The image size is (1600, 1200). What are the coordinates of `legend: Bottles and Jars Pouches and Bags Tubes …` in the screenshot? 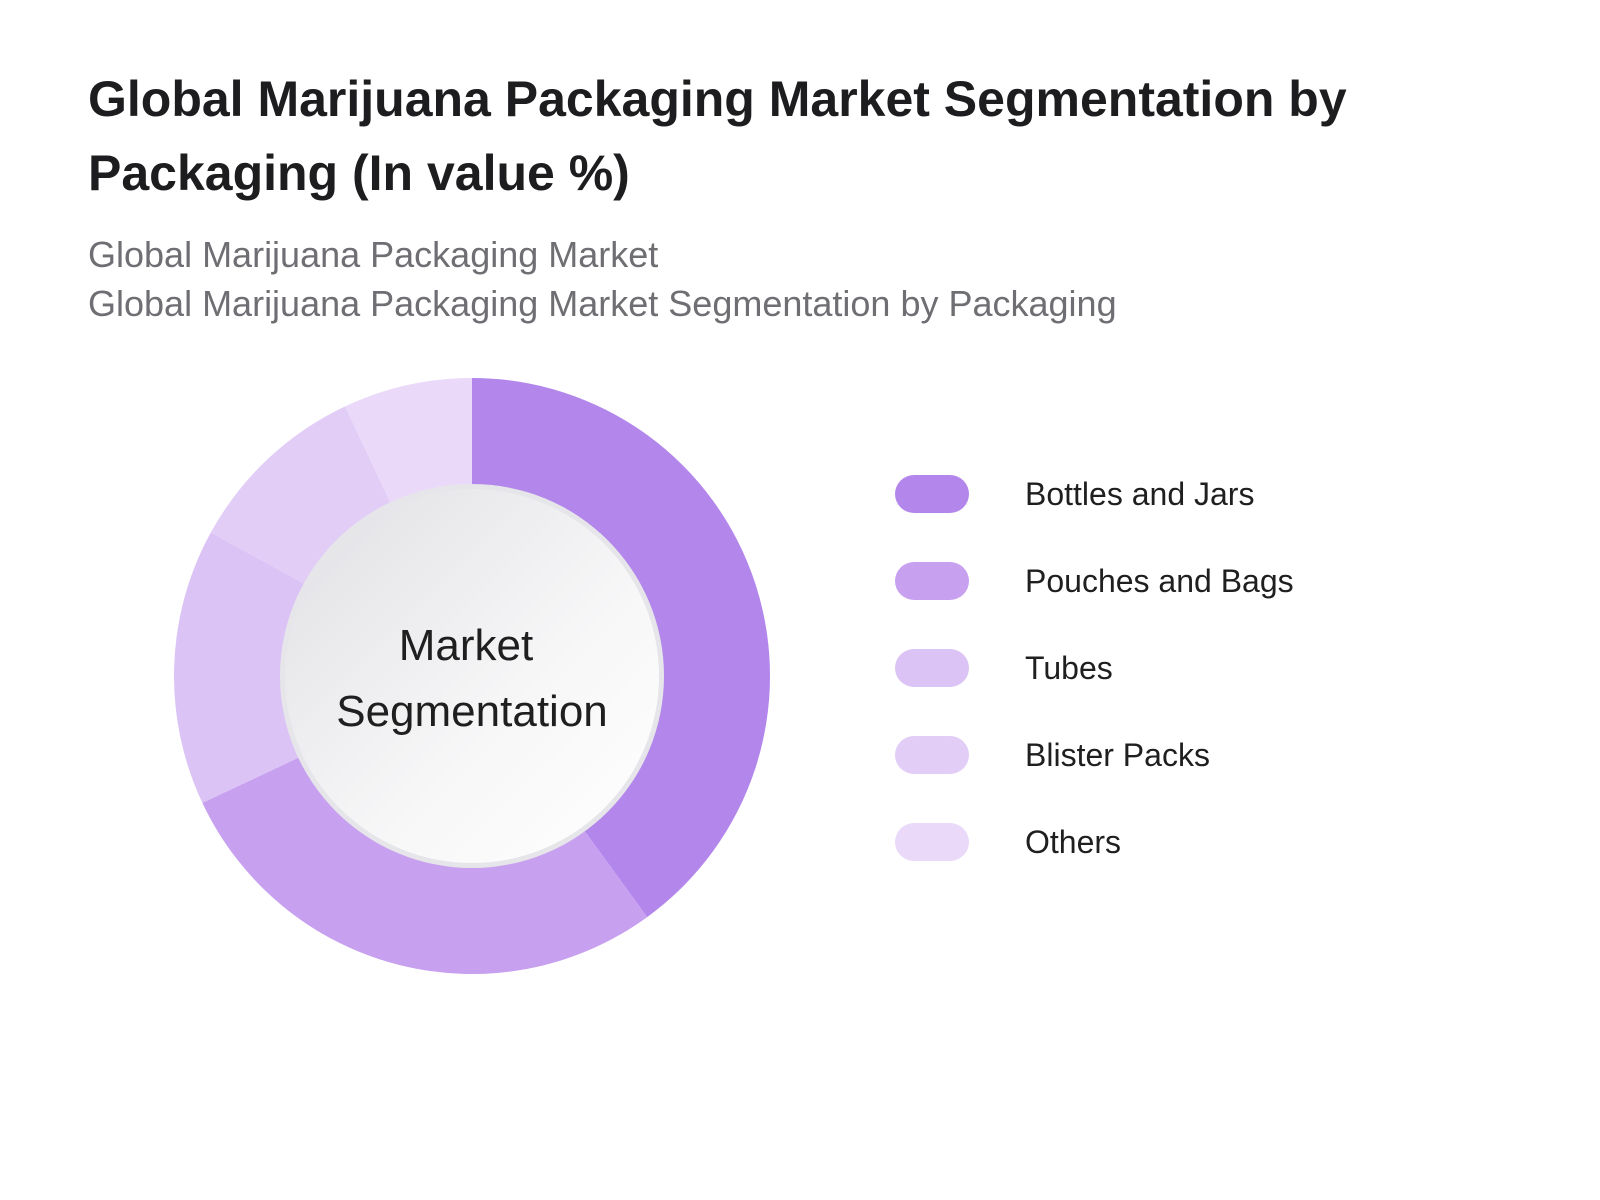 It's located at (1155, 692).